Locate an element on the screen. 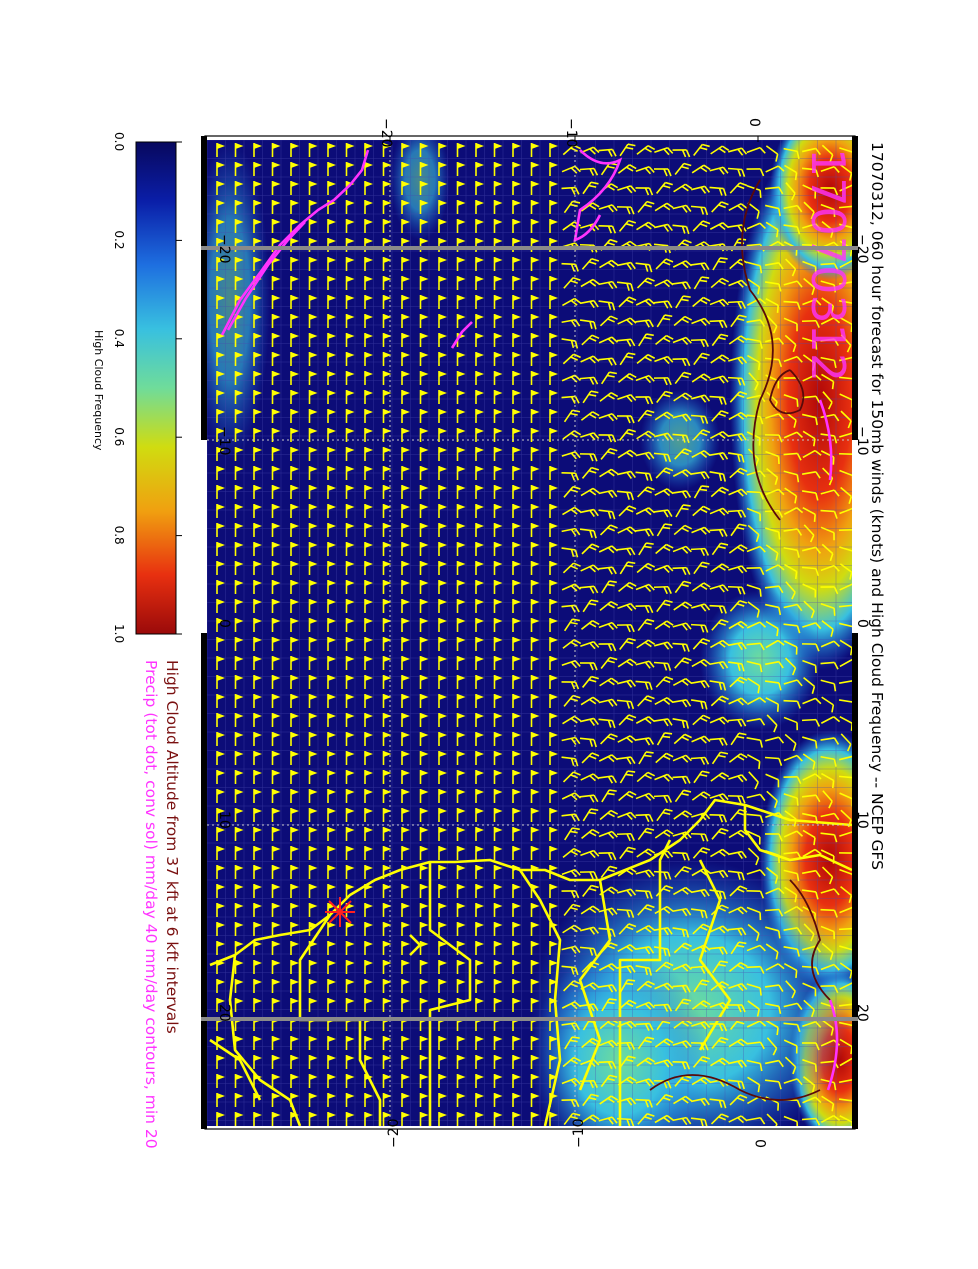  colorbar-tick-label: 0.2 is located at coordinates (119, 239).